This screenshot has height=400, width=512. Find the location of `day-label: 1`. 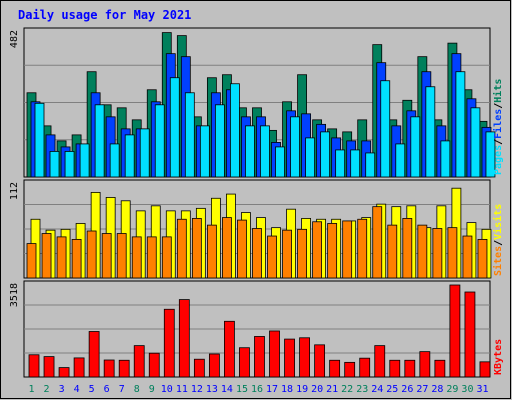

day-label: 1 is located at coordinates (32, 389).